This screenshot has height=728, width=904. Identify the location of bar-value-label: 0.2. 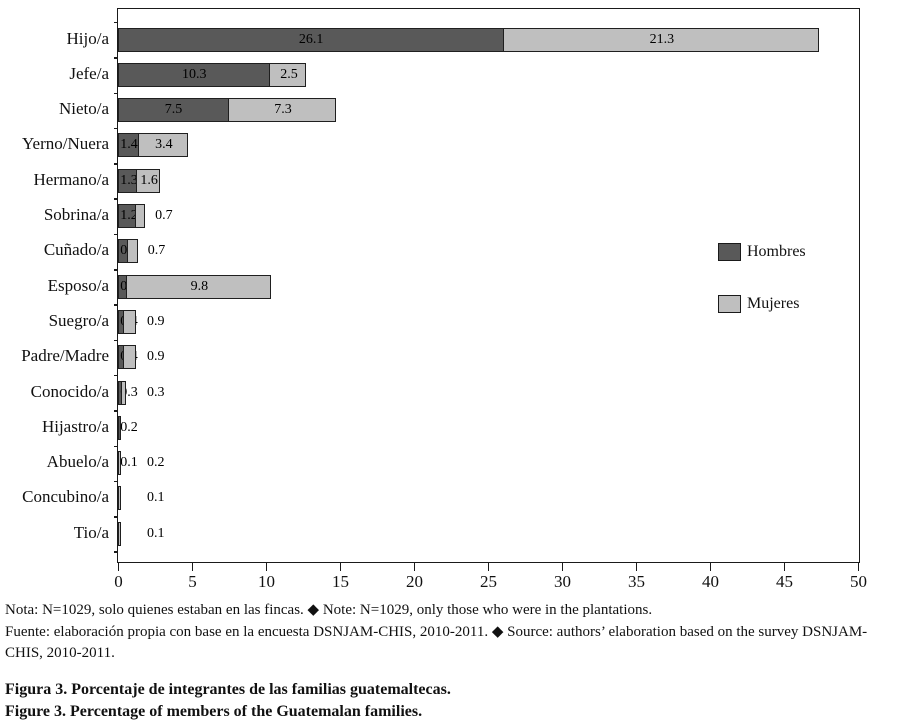
(129, 427).